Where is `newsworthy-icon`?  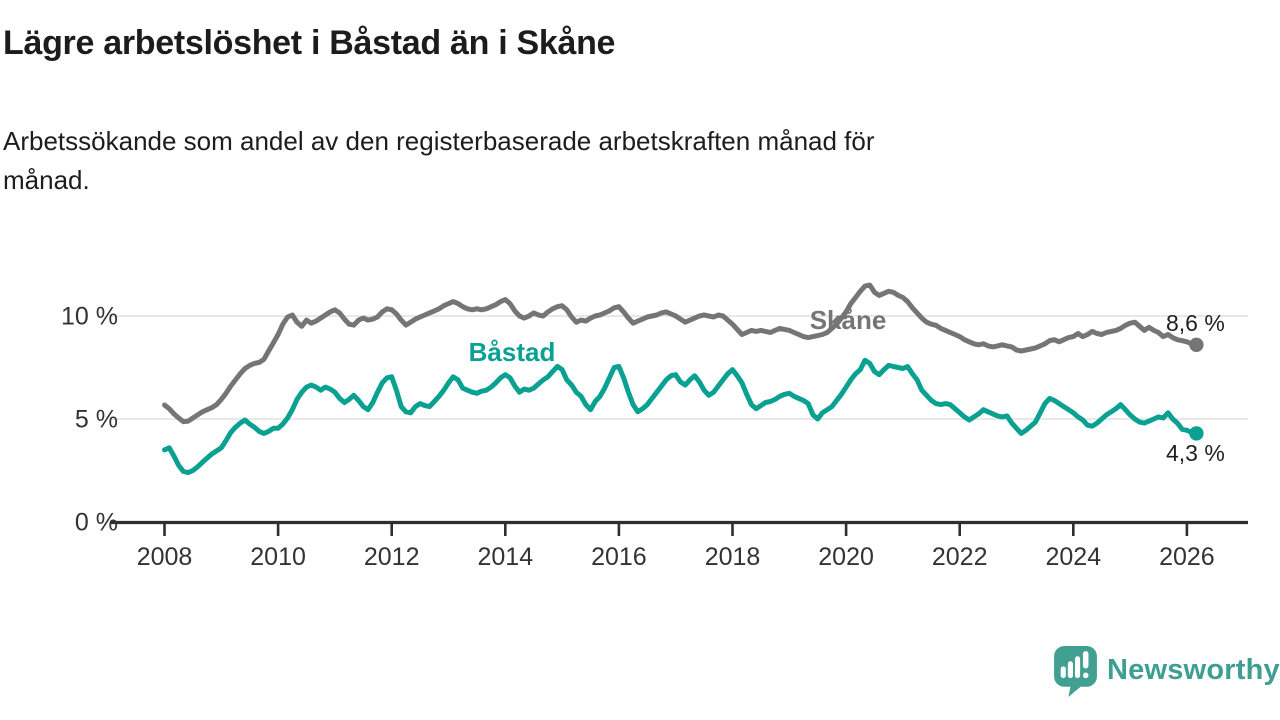 newsworthy-icon is located at coordinates (1075, 671).